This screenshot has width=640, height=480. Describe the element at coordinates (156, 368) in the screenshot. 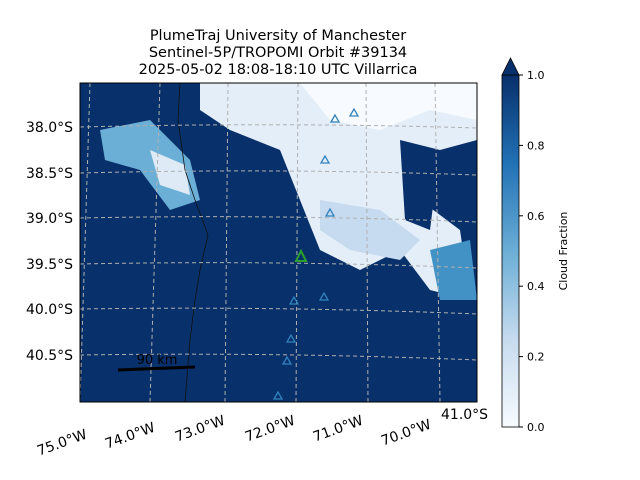

I see `scale-bar` at that location.